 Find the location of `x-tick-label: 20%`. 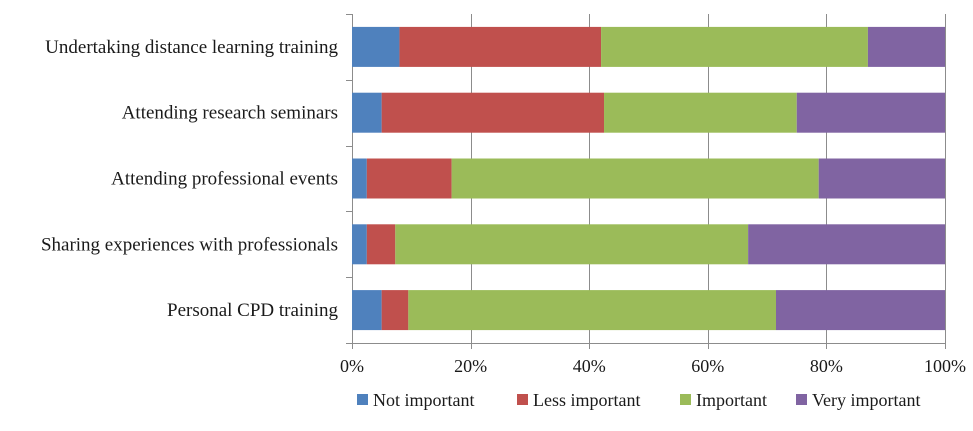

x-tick-label: 20% is located at coordinates (470, 366).